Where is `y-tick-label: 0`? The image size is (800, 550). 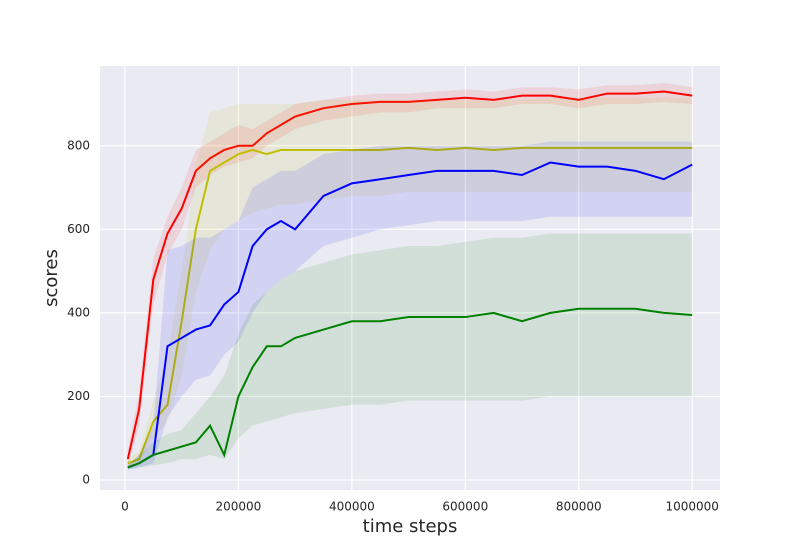 y-tick-label: 0 is located at coordinates (86, 479).